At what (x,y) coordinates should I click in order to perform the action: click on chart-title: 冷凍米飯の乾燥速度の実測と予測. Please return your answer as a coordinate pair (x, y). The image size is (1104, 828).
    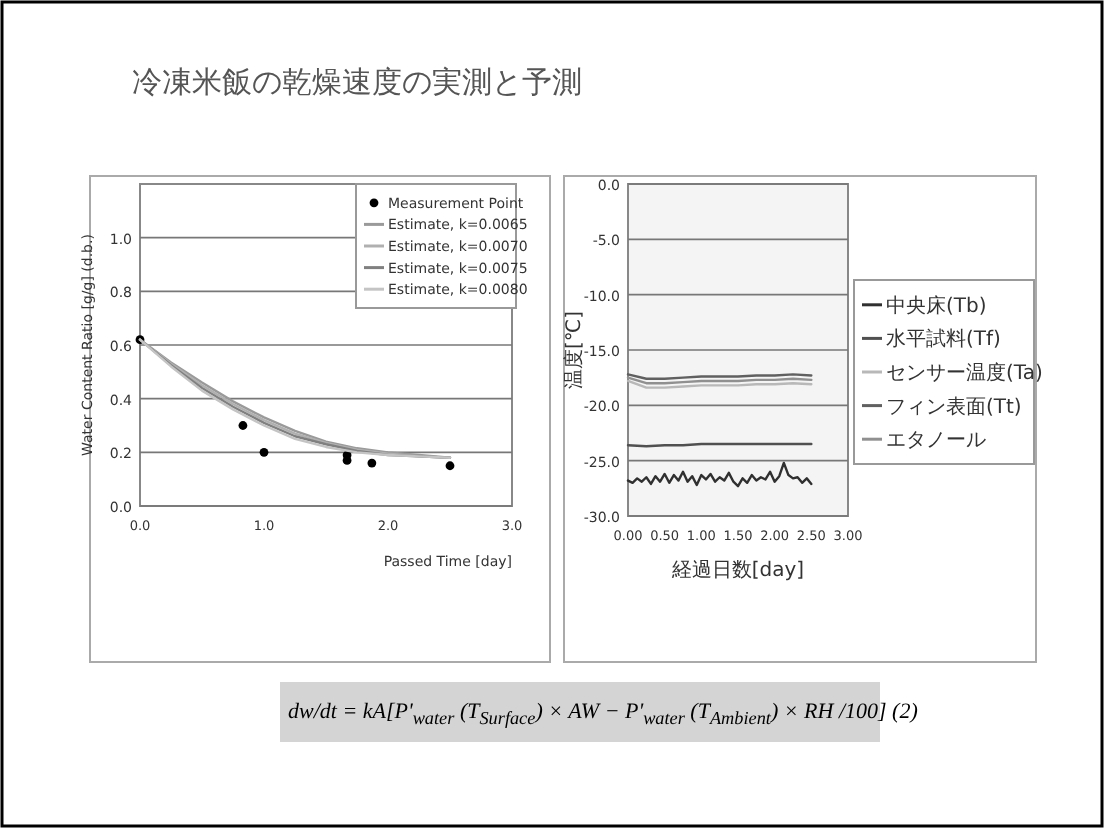
    Looking at the image, I should click on (357, 82).